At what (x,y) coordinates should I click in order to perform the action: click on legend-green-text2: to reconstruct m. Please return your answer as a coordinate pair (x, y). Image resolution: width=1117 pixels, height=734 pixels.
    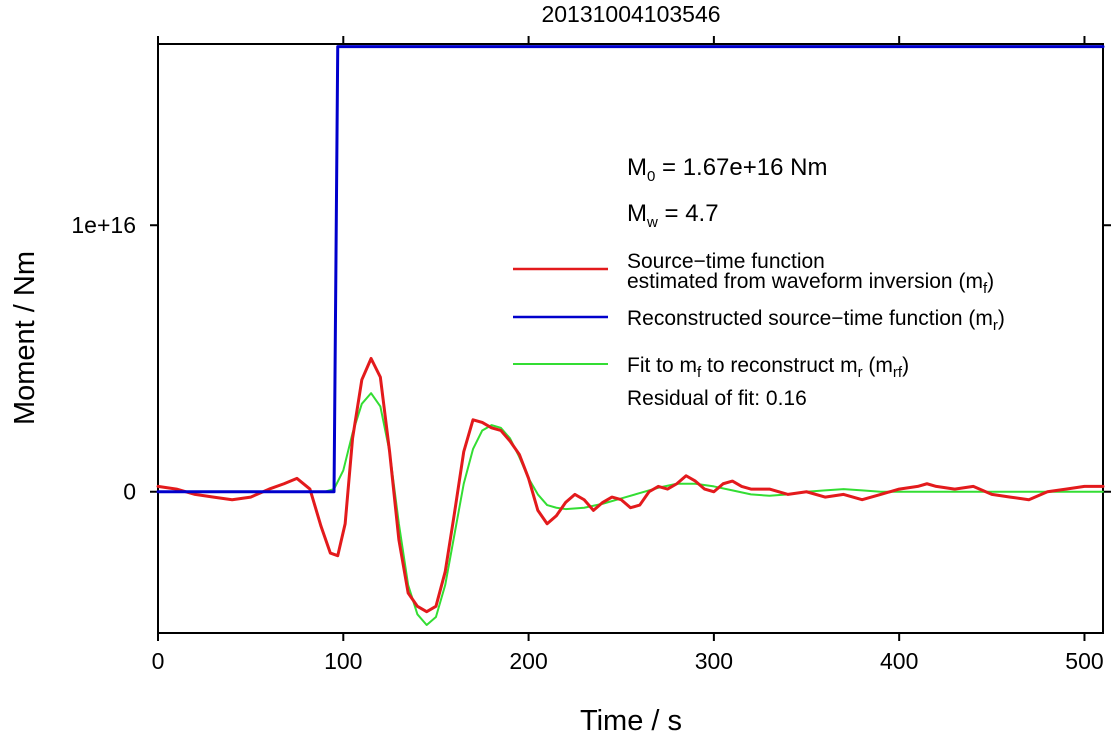
    Looking at the image, I should click on (779, 365).